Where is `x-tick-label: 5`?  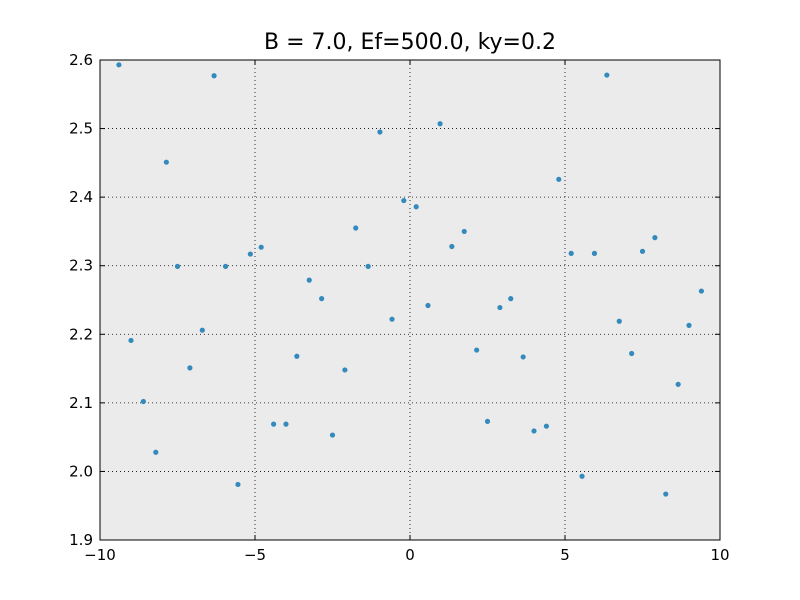 x-tick-label: 5 is located at coordinates (565, 555).